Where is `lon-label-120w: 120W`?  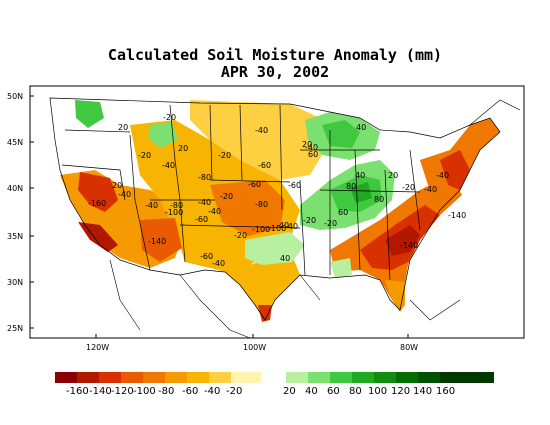
lon-label-120w: 120W is located at coordinates (97, 347).